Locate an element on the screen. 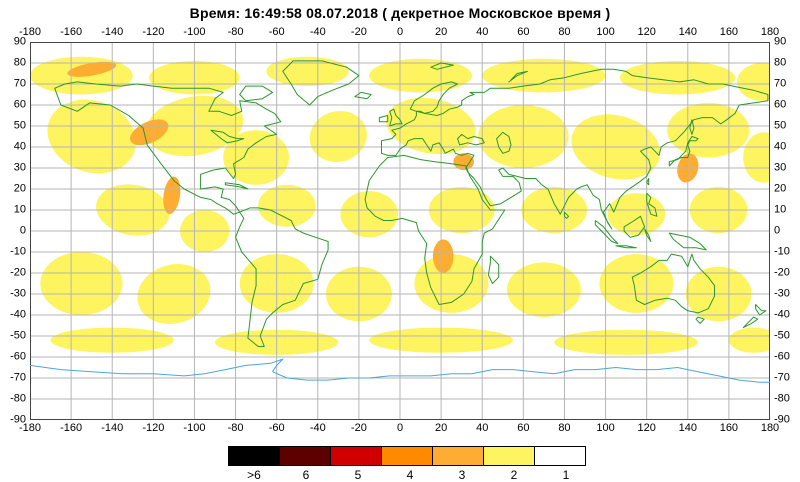 The width and height of the screenshot is (800, 482). longitude-tick-top: -140 is located at coordinates (112, 32).